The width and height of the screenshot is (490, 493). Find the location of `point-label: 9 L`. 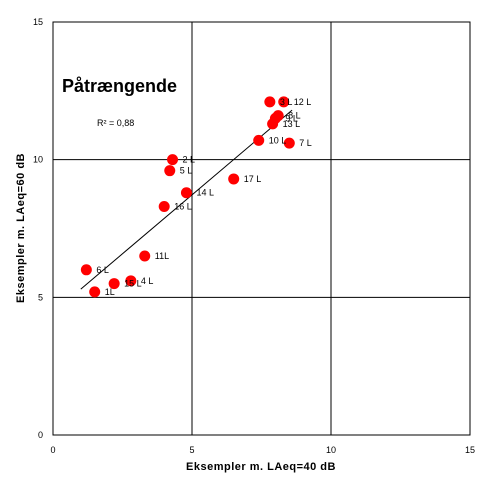

point-label: 9 L is located at coordinates (291, 118).